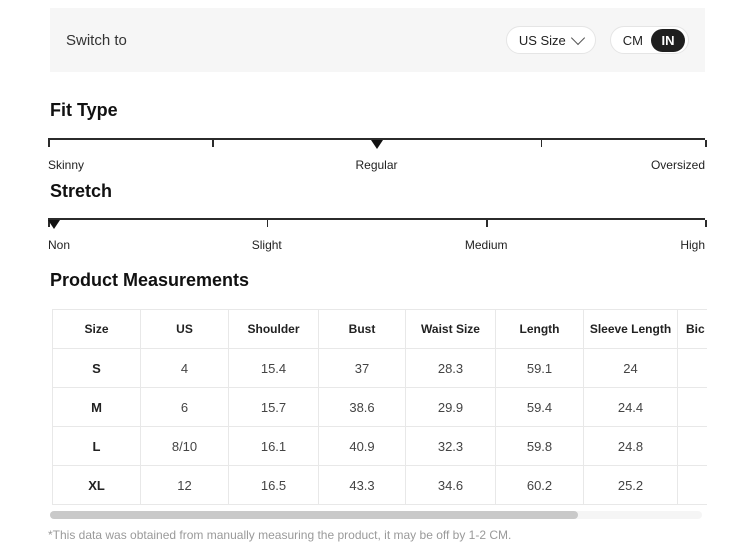  I want to click on table-cell: 43.3, so click(362, 485).